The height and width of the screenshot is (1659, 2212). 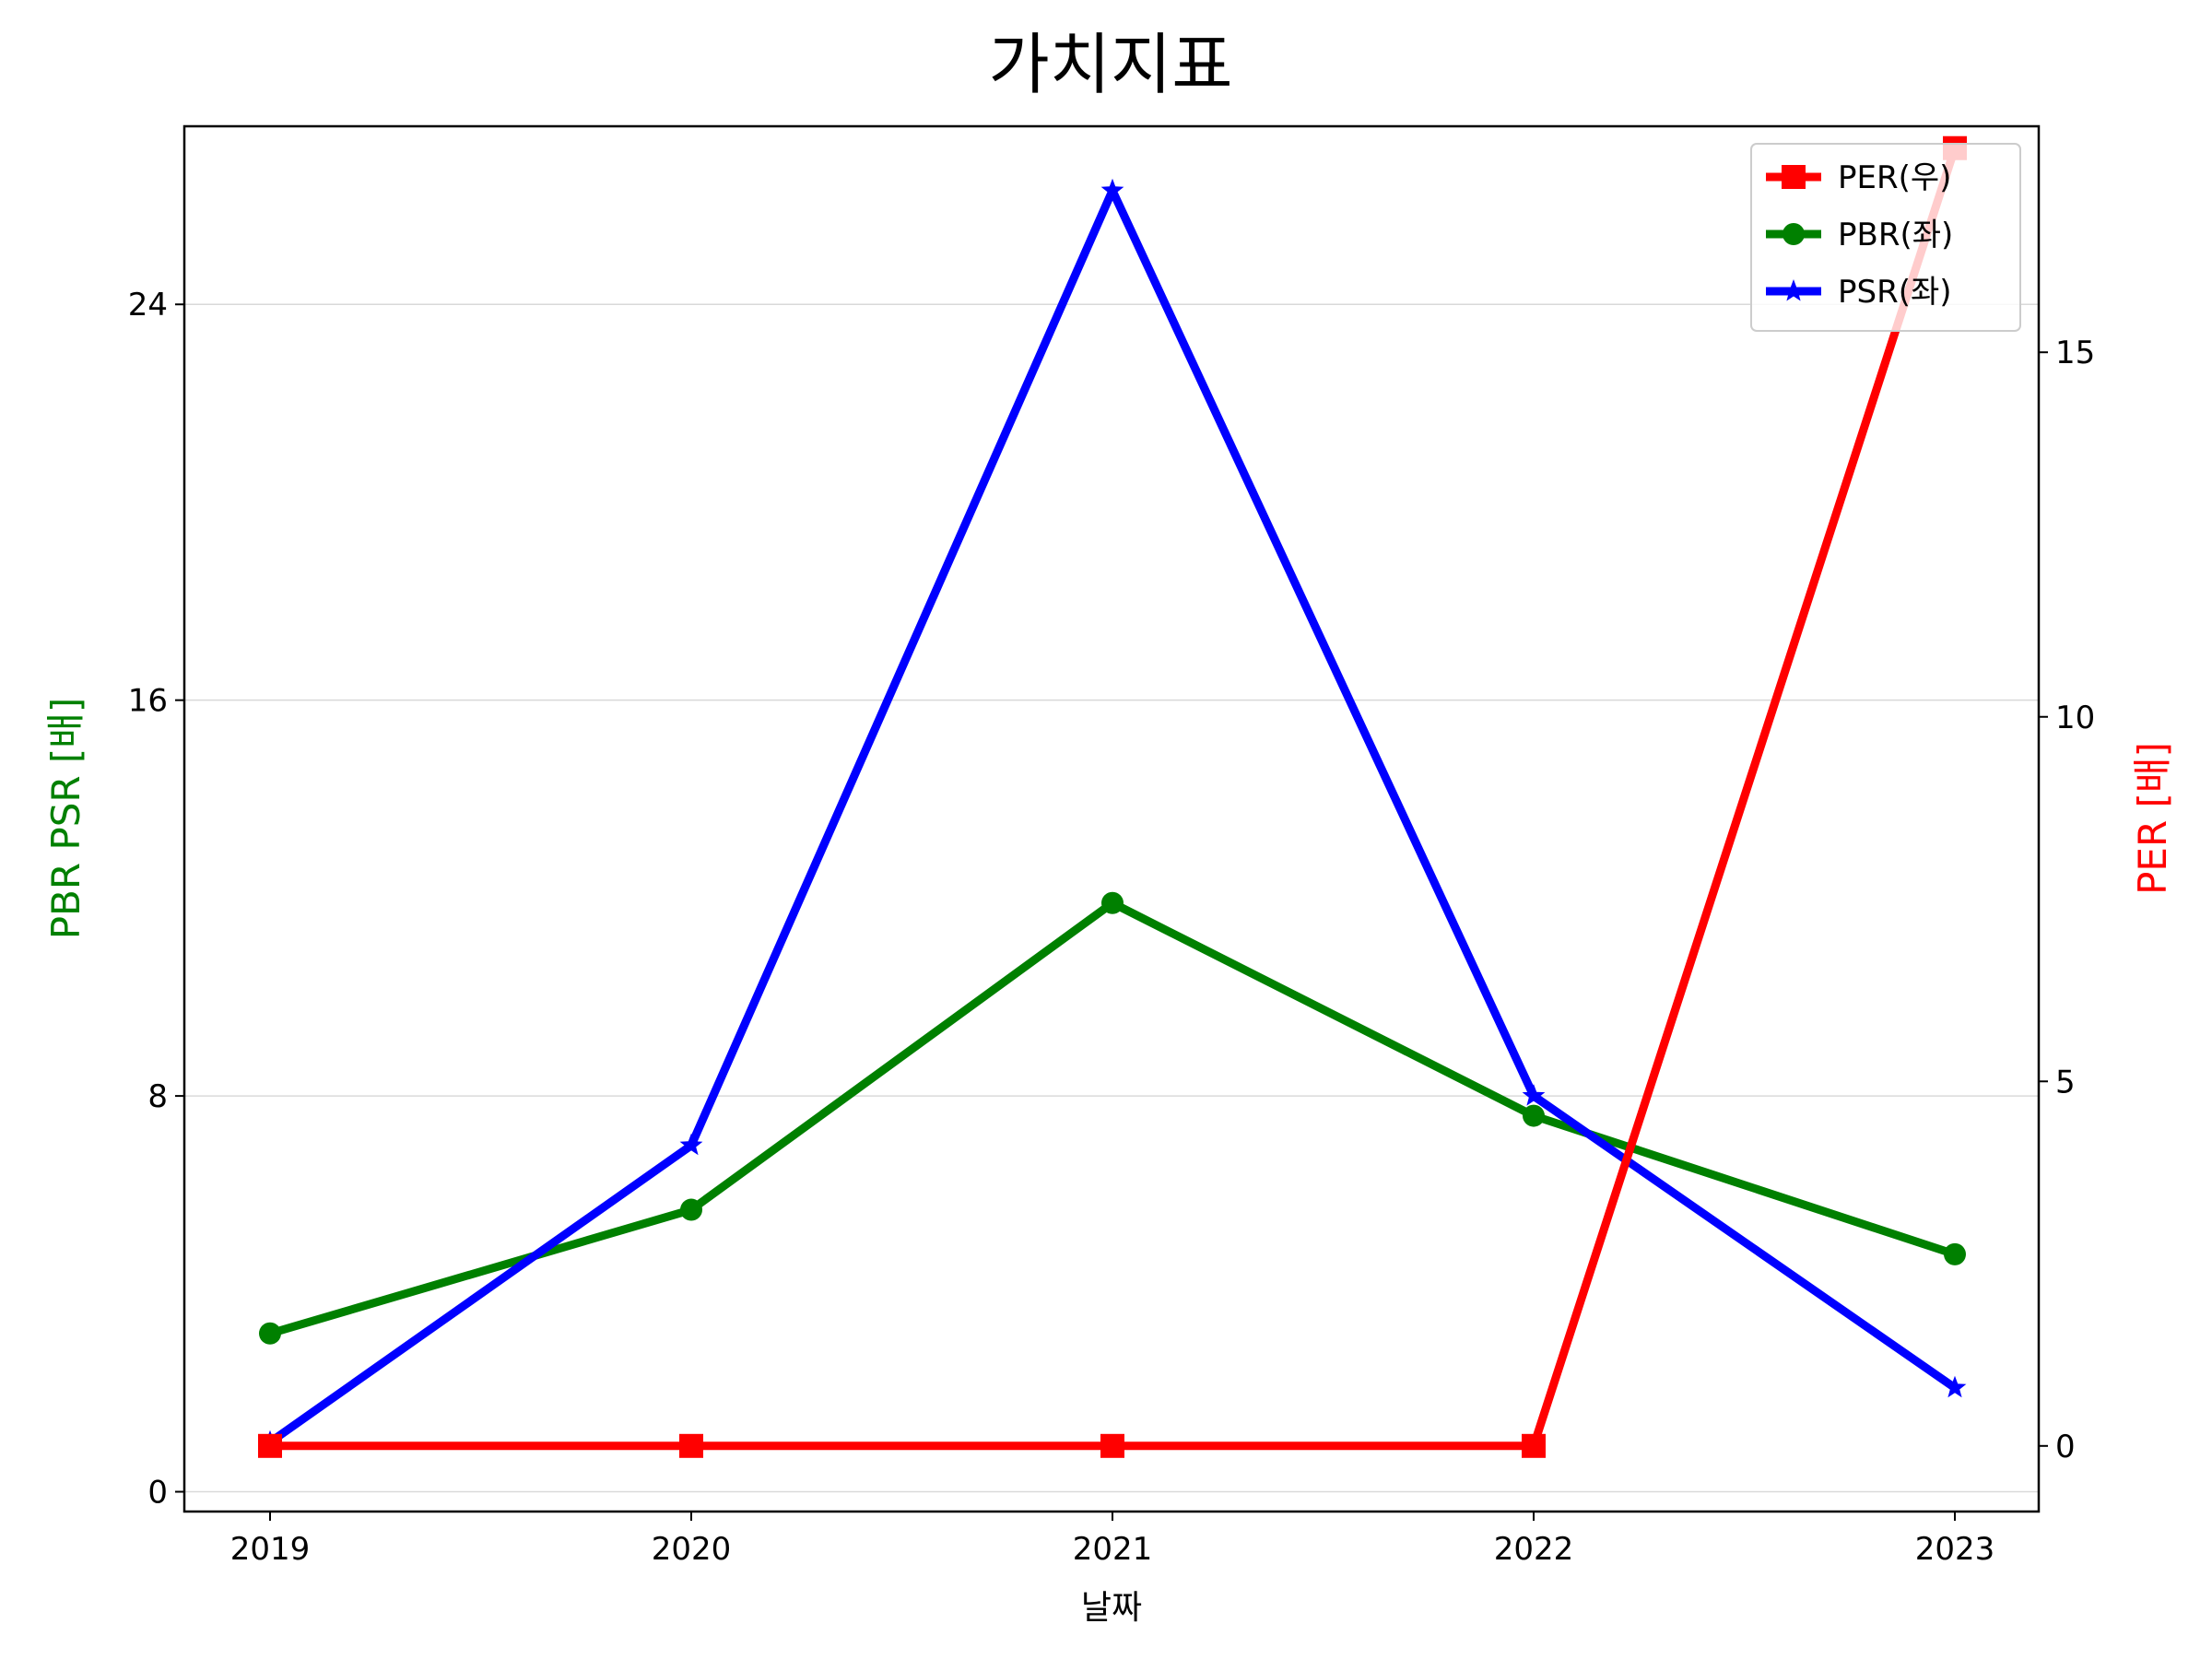 What do you see at coordinates (1955, 1549) in the screenshot?
I see `x-tick-label-4: 2023` at bounding box center [1955, 1549].